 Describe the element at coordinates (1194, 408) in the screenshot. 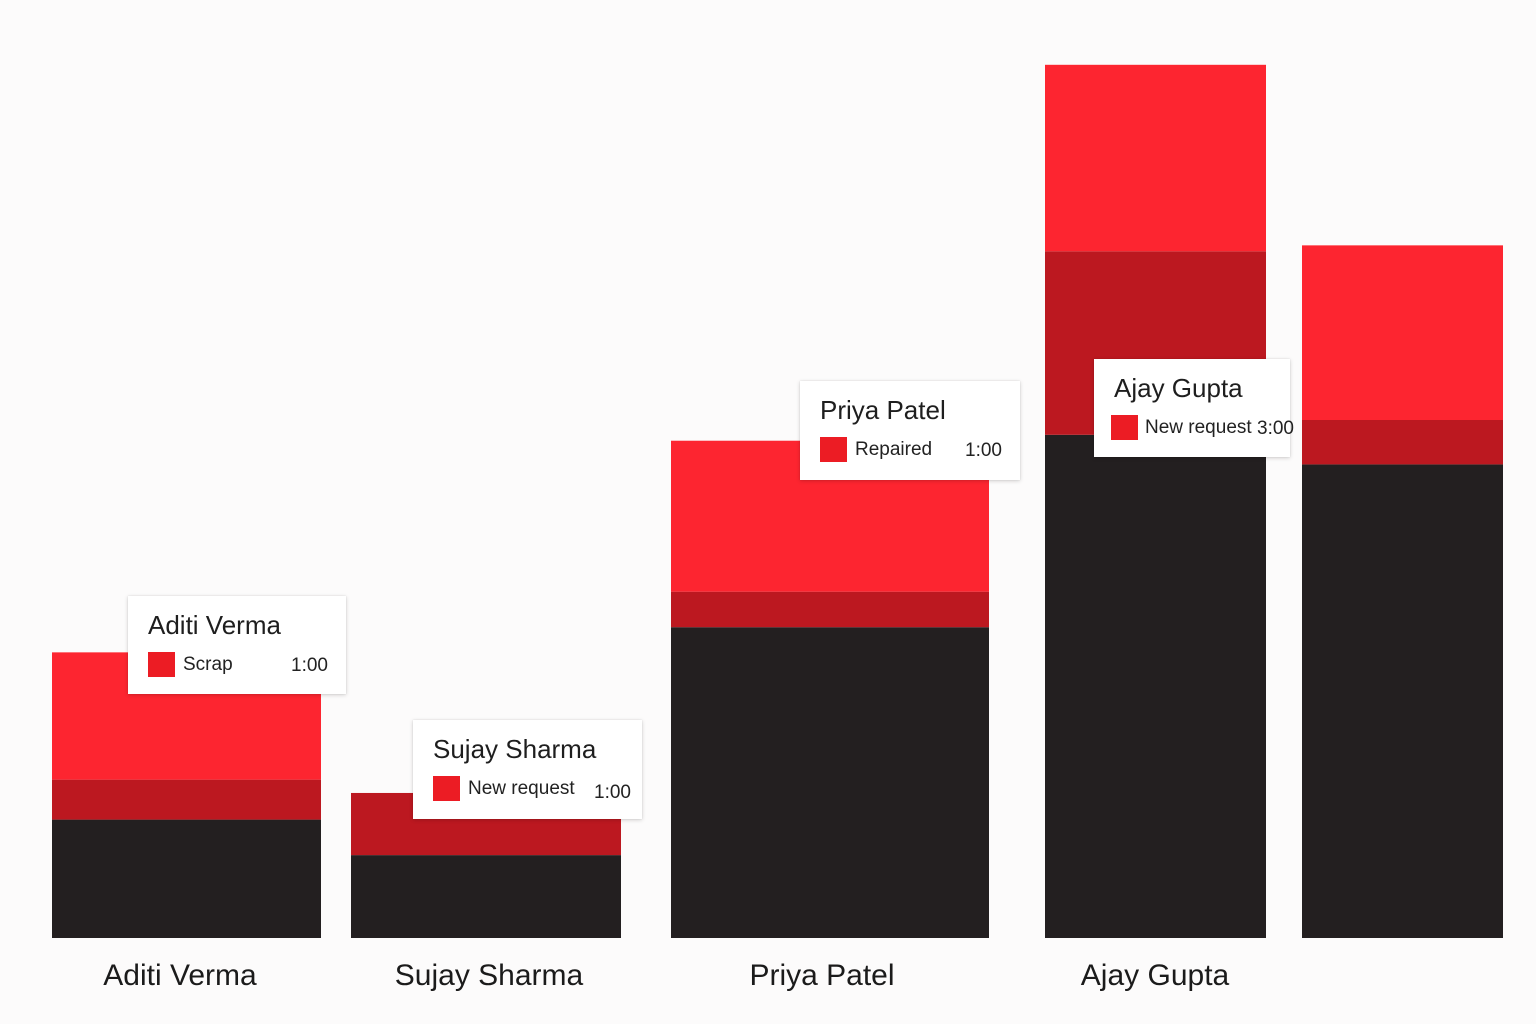

I see `tooltip-ajay-gupta: Ajay Gupta New request 3:00` at that location.